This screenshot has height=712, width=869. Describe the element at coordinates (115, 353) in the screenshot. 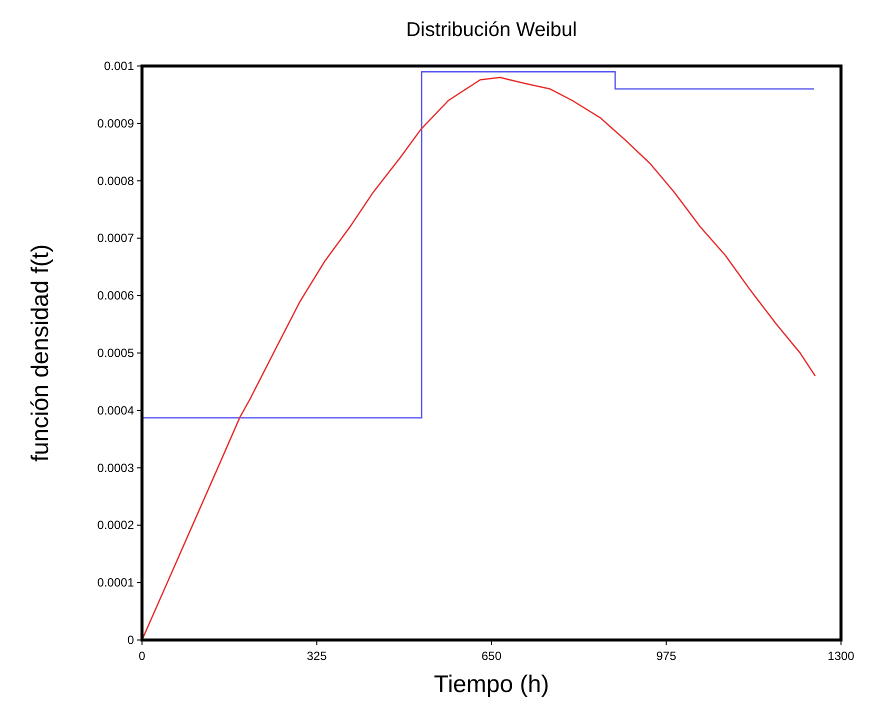

I see `y-tick-label: 0.0005` at that location.